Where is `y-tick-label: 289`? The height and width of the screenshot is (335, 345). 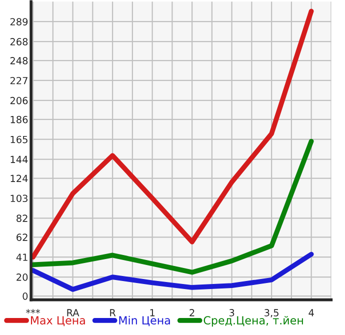 y-tick-label: 289 is located at coordinates (19, 22).